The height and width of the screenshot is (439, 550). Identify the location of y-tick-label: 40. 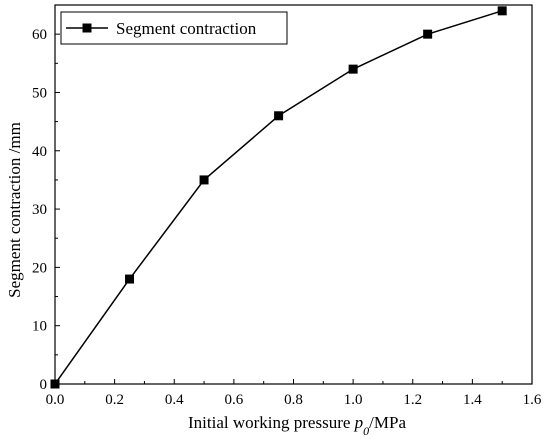
(39, 152).